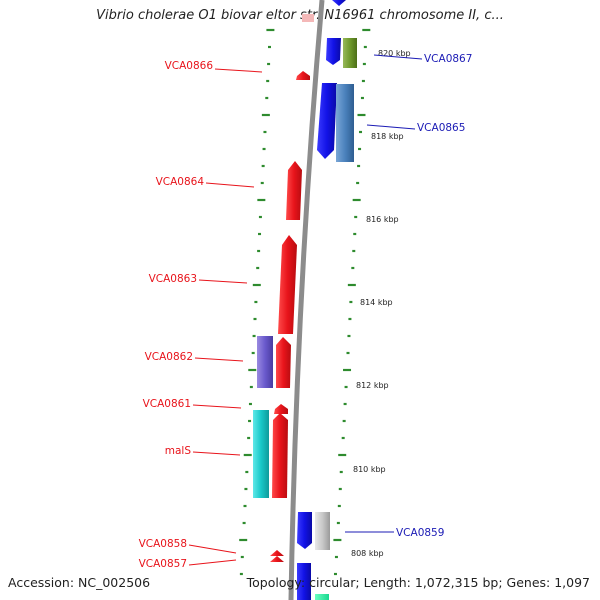  I want to click on gene-arrow-vca0864, so click(294, 190).